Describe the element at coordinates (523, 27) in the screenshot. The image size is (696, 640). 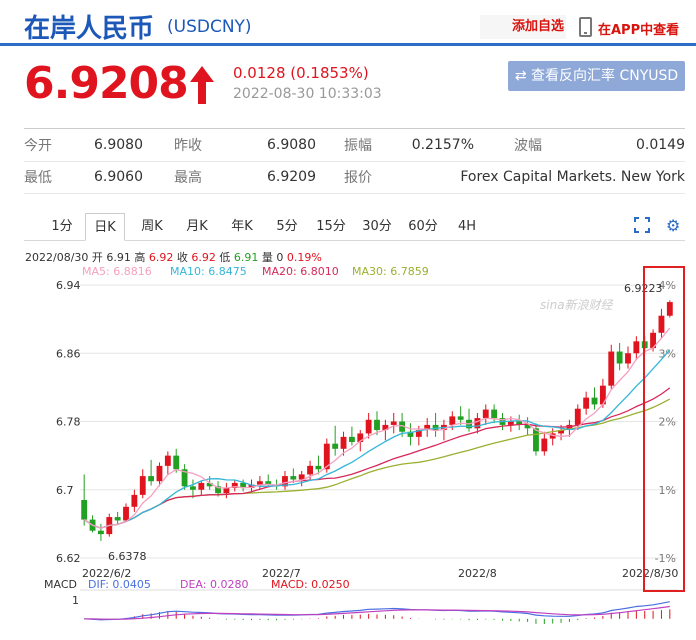
I see `add-favorite-button: 添加自选` at that location.